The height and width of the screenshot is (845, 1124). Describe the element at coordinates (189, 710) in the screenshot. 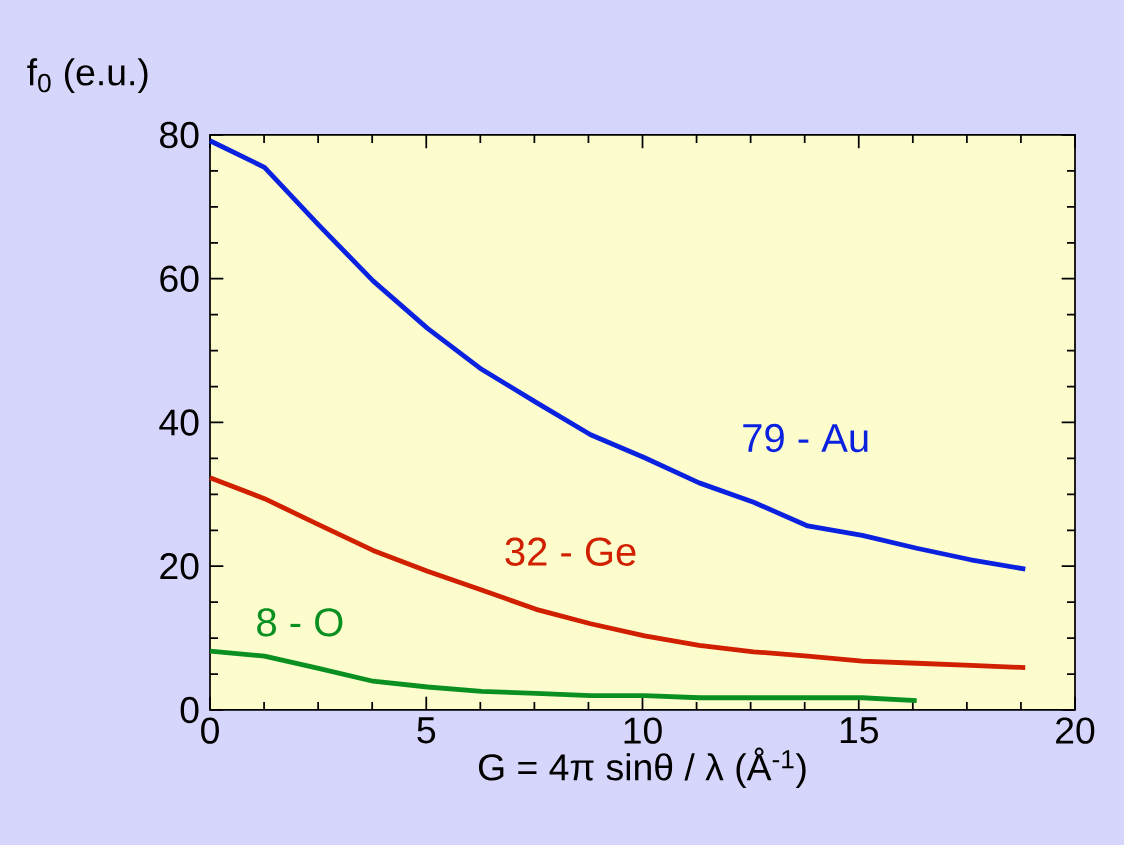

I see `y-tick-label: 0` at that location.